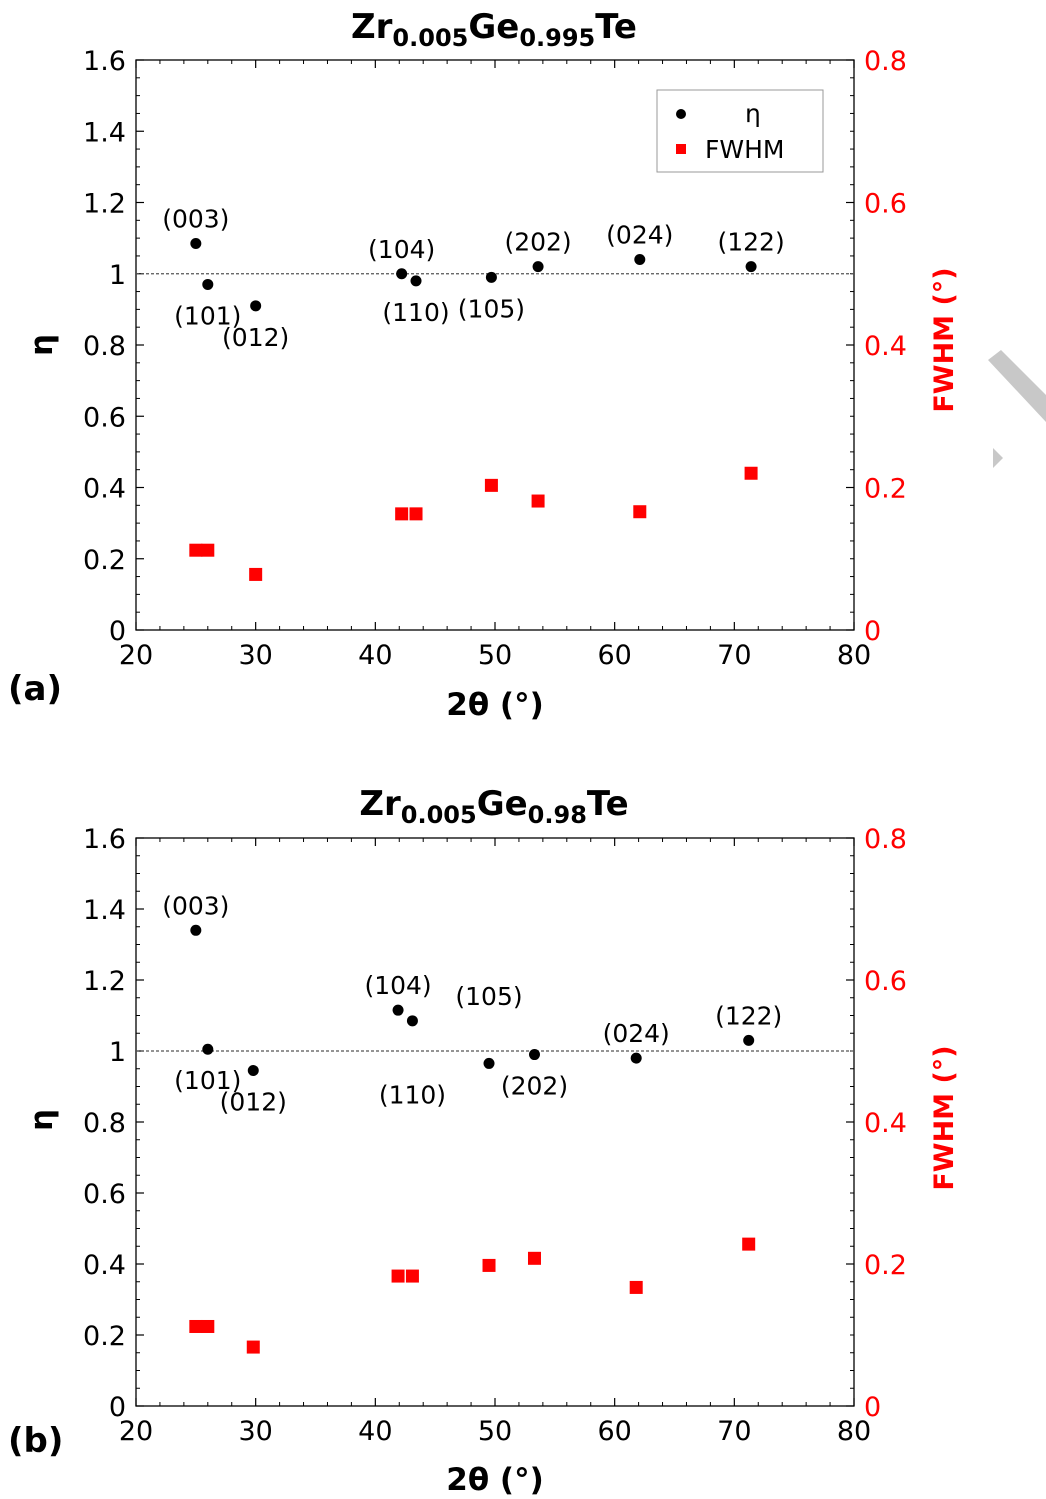 This screenshot has width=1046, height=1499. Describe the element at coordinates (104, 489) in the screenshot. I see `y-tick-label: 0.4` at that location.